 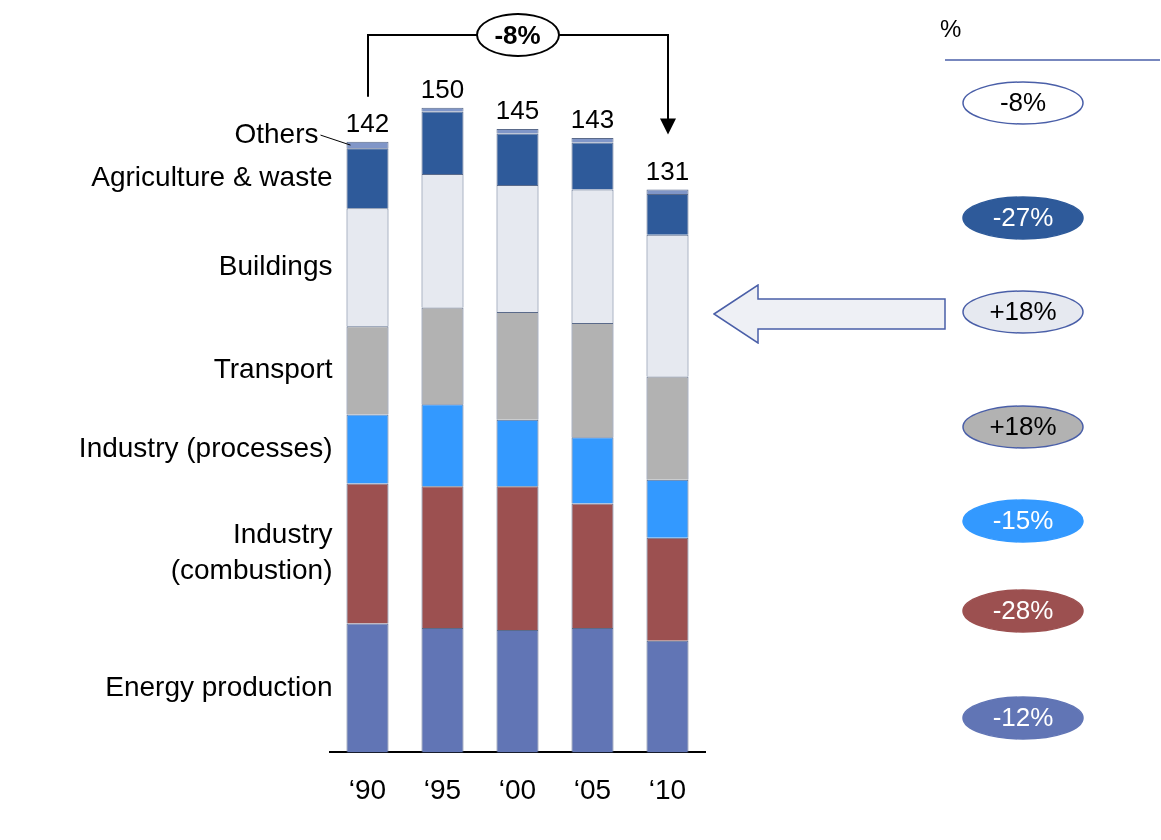 I want to click on annotation: 143, so click(x=592, y=119).